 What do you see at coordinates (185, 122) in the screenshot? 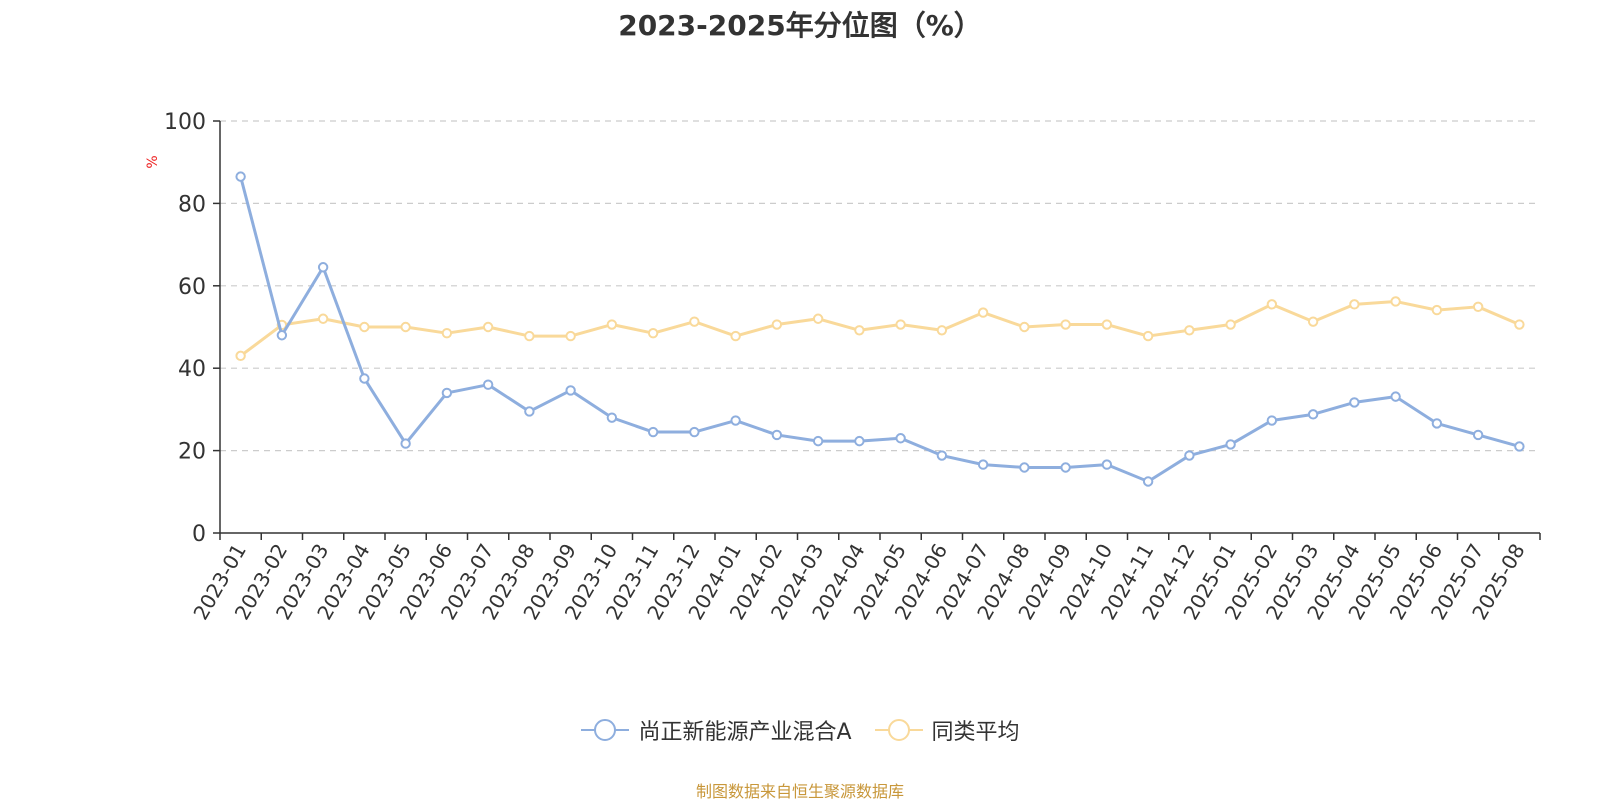
I see `y-tick-label: 100` at bounding box center [185, 122].